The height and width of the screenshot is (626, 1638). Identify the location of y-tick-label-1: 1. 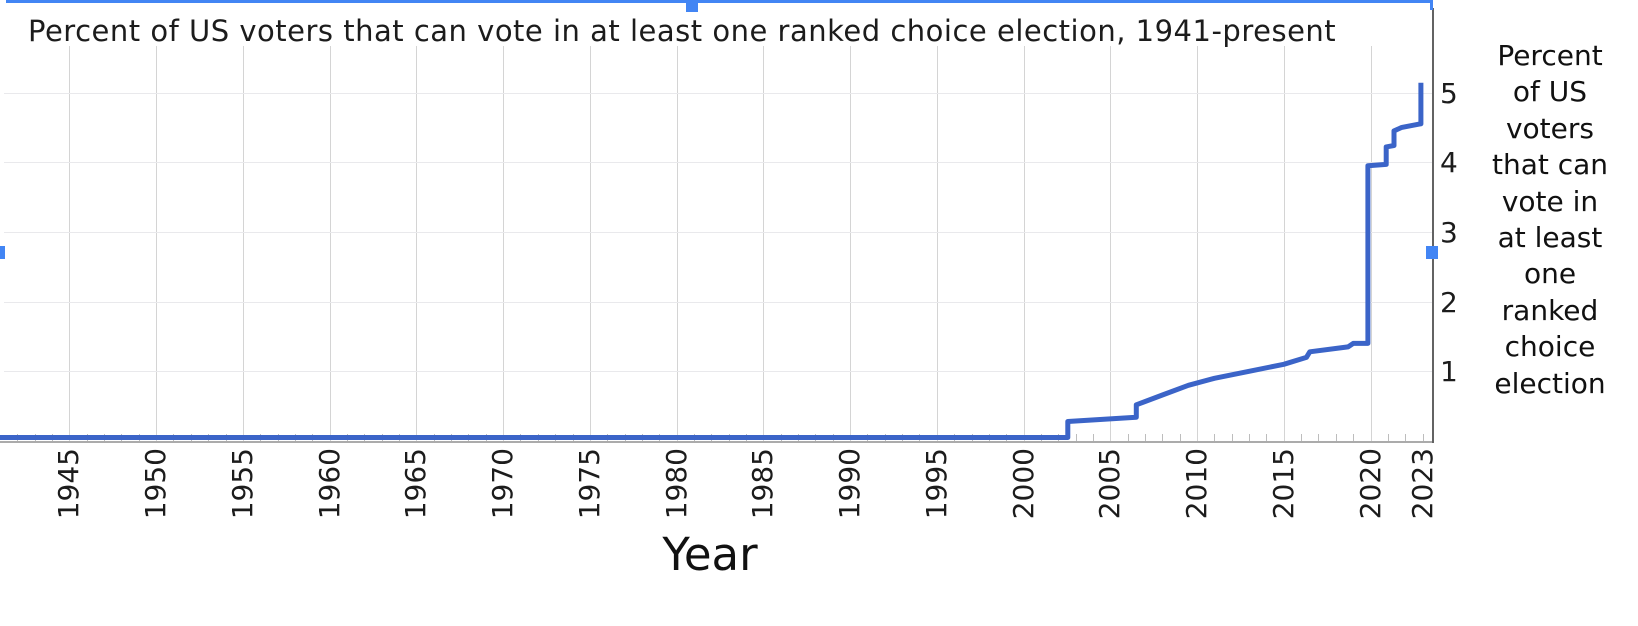
(1449, 371).